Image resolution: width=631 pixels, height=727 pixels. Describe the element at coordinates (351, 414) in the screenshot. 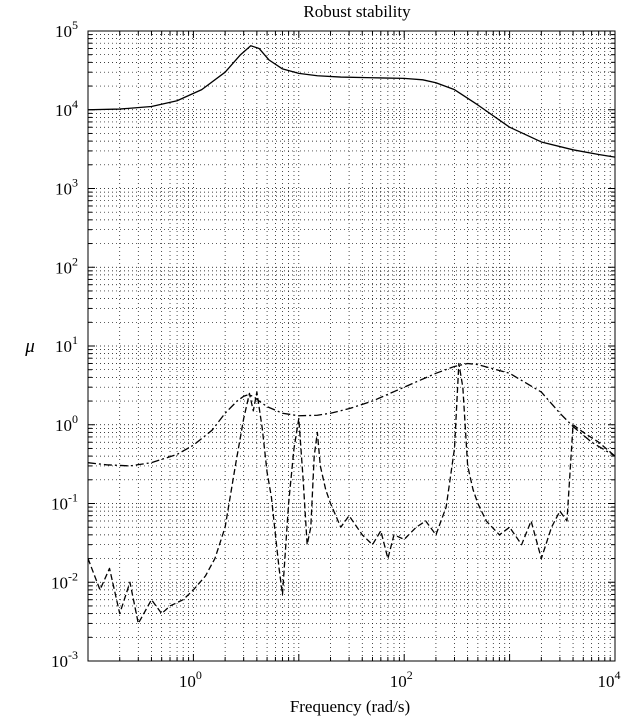

I see `series-line-dashdot` at that location.